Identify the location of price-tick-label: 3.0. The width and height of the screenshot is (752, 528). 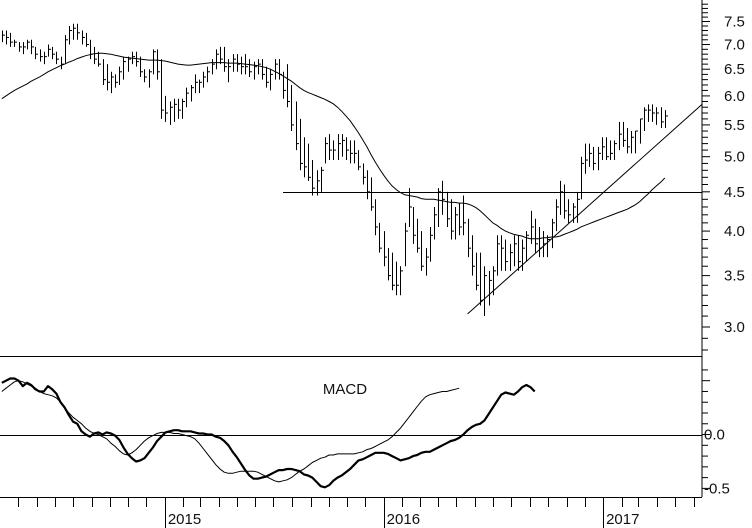
(734, 327).